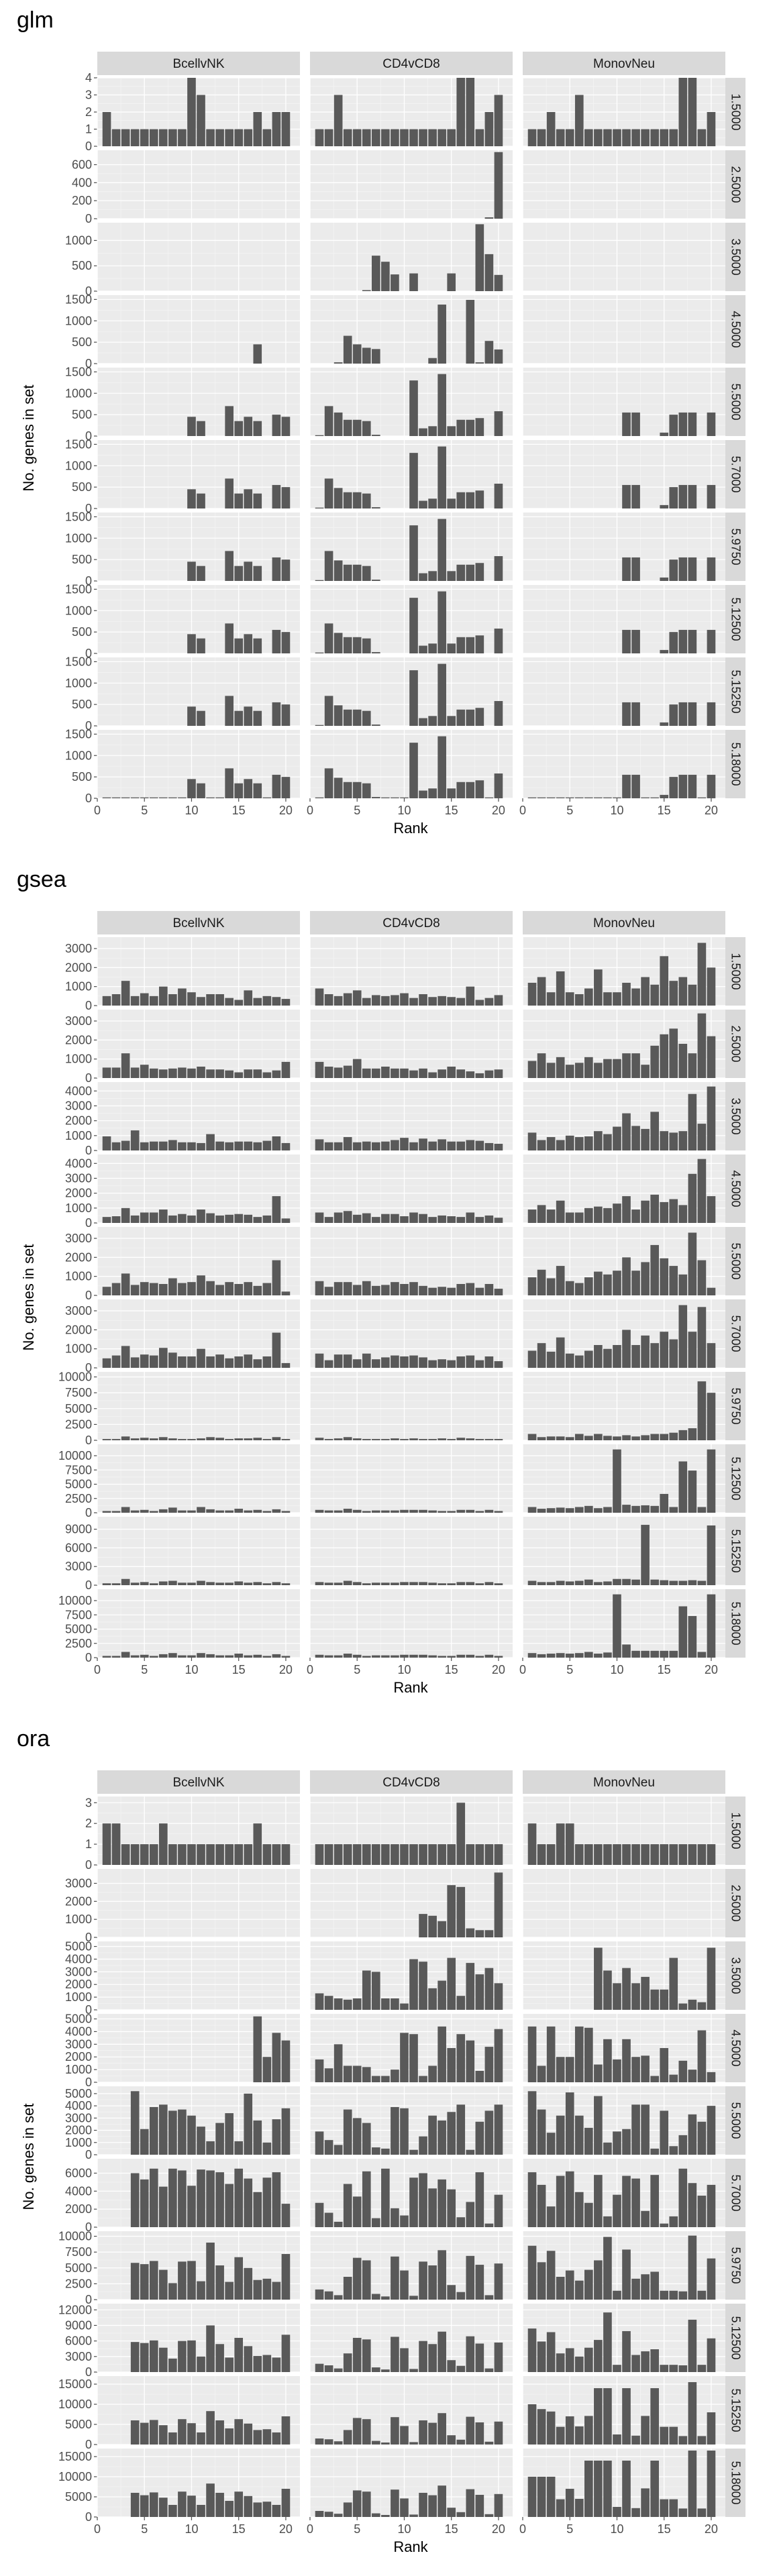  Describe the element at coordinates (78, 967) in the screenshot. I see `y-tick-label: 2000` at that location.